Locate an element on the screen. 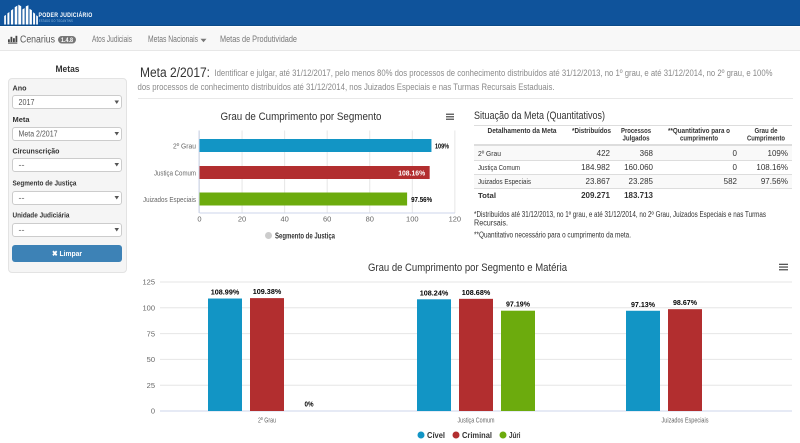 The height and width of the screenshot is (443, 800). svg-text: 80 is located at coordinates (370, 219).